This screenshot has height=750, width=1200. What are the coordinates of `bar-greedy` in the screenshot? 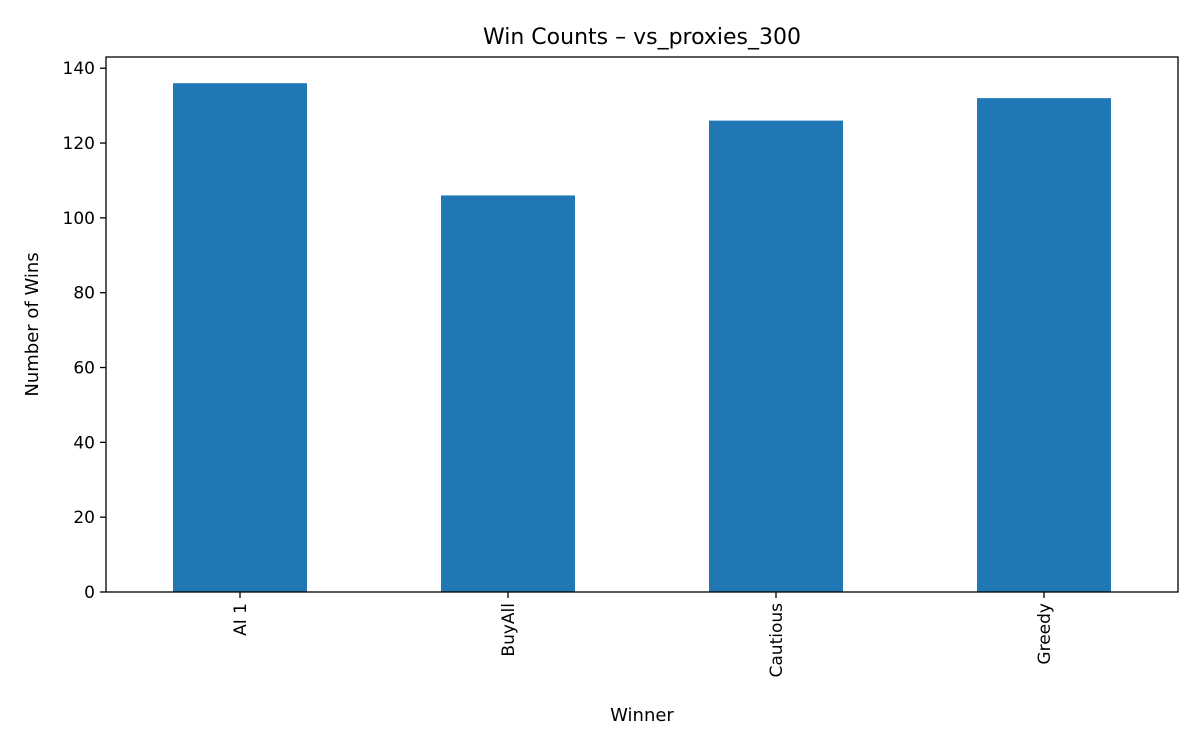 It's located at (1044, 345).